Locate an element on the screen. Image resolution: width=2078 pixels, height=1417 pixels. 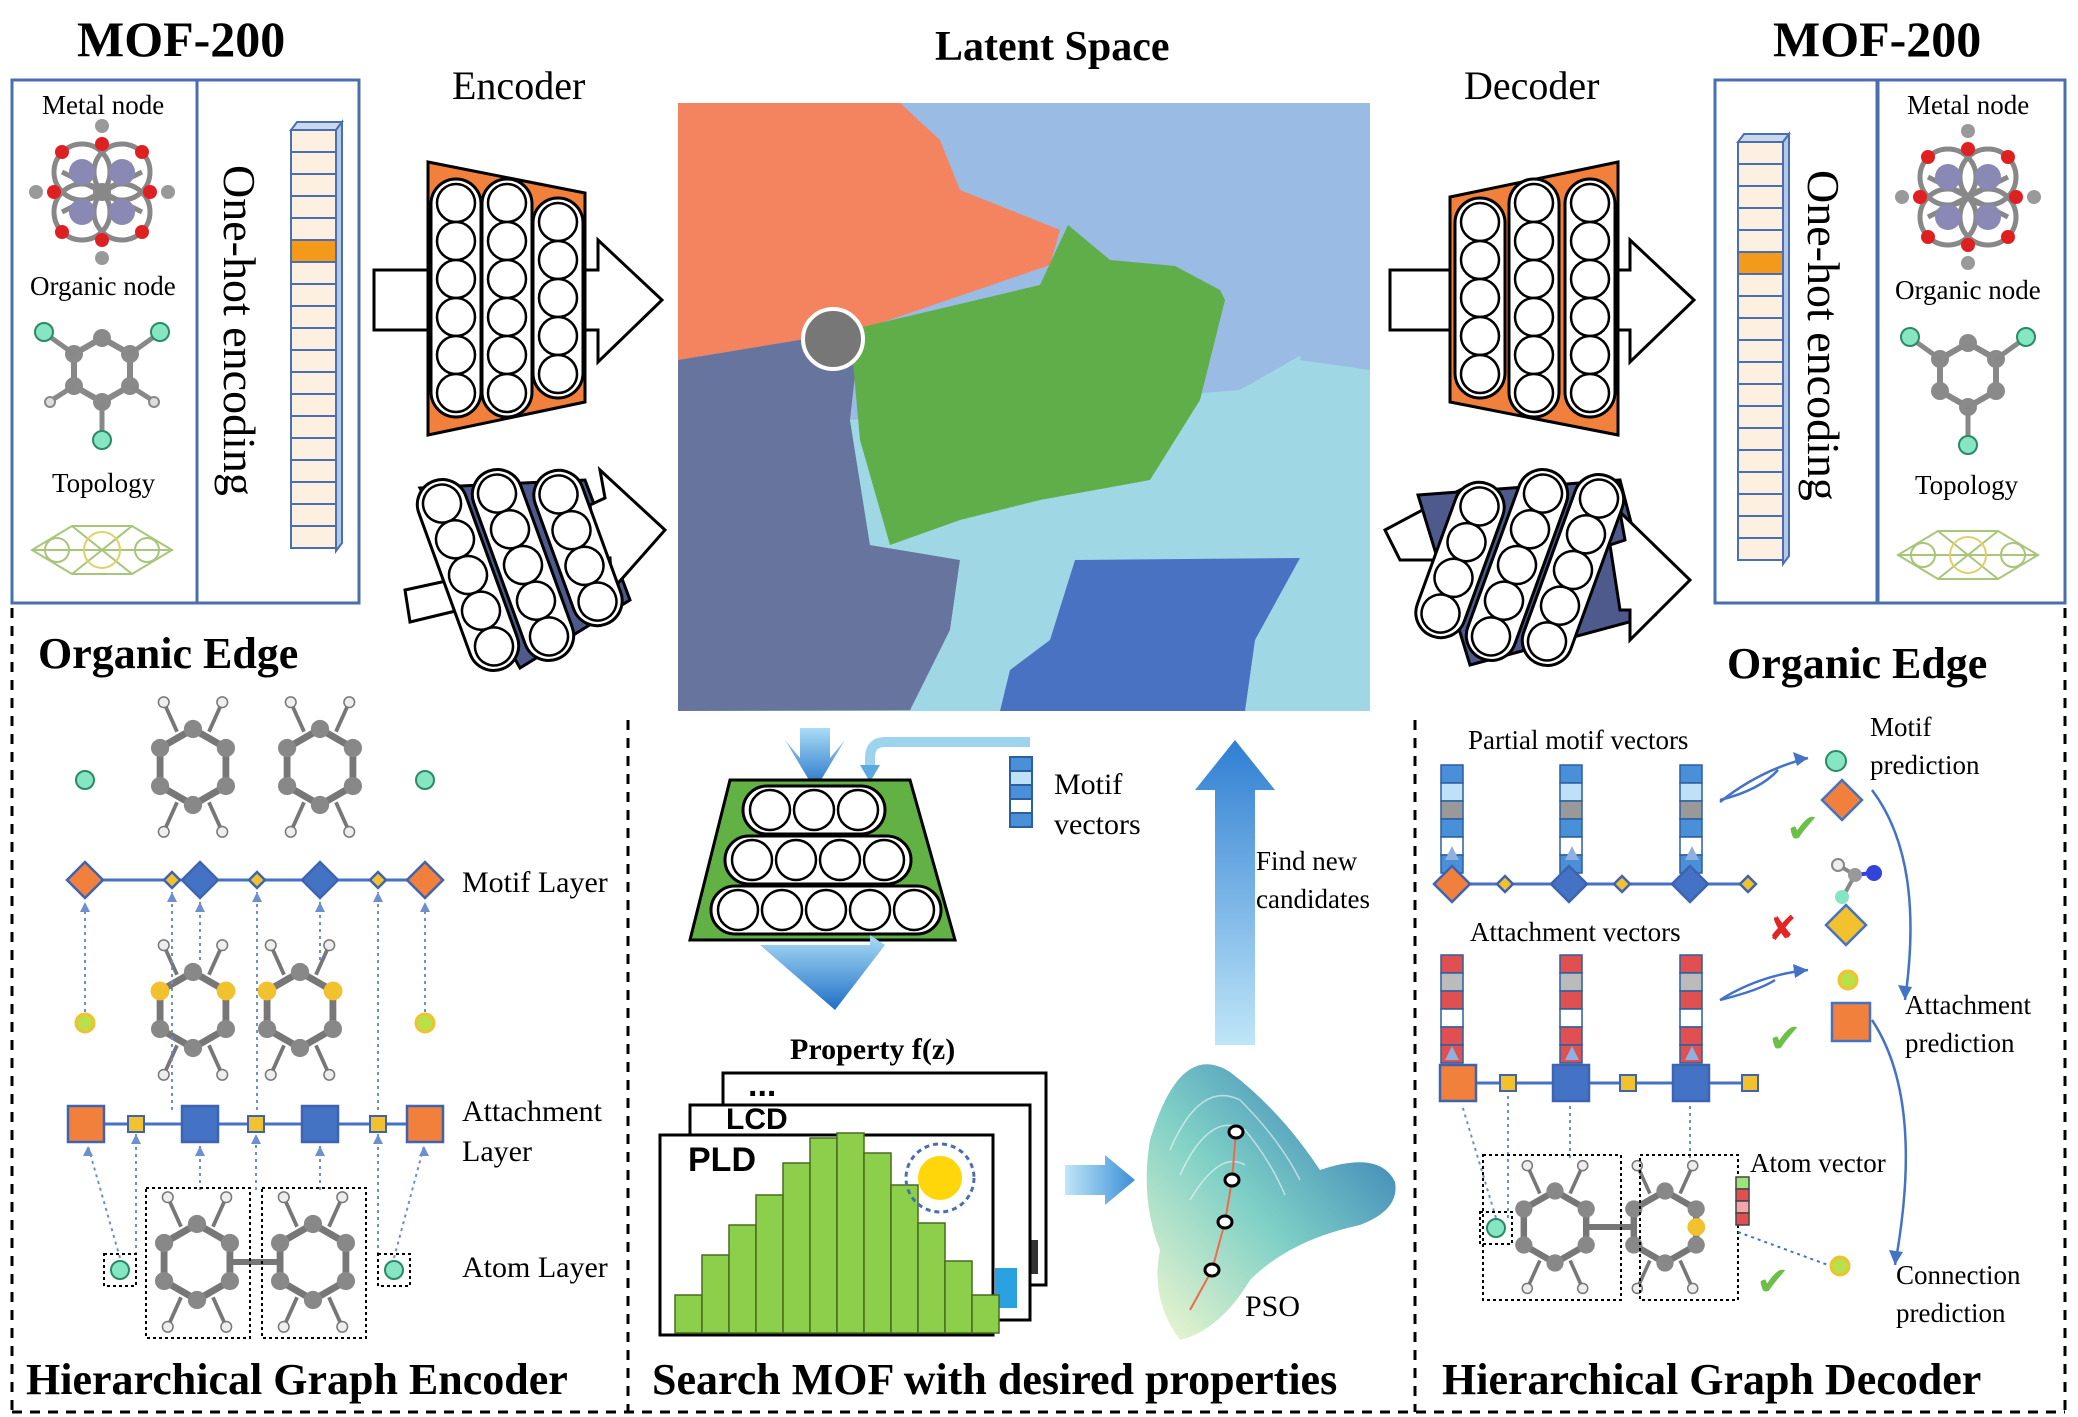
motif-vectors-label-2: vectors is located at coordinates (1097, 824).